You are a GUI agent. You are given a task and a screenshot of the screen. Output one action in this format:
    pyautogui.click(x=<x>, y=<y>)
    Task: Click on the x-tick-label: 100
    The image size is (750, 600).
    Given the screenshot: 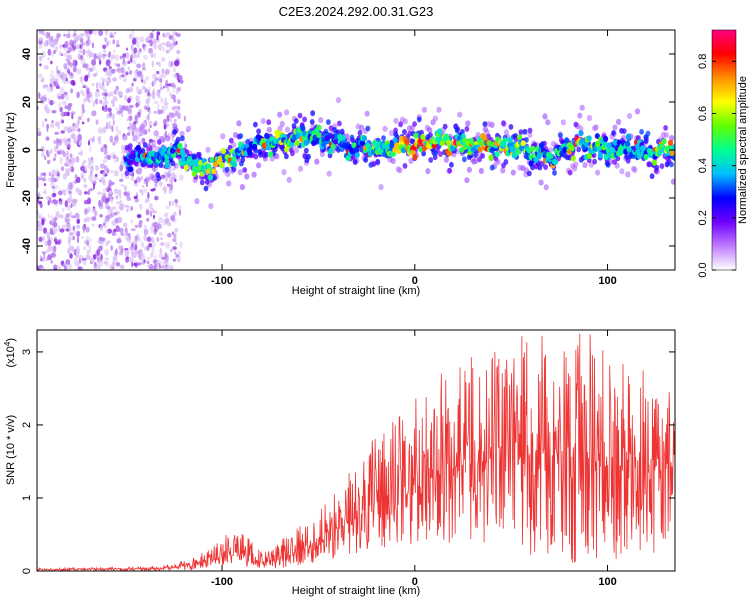 What is the action you would take?
    pyautogui.click(x=607, y=281)
    